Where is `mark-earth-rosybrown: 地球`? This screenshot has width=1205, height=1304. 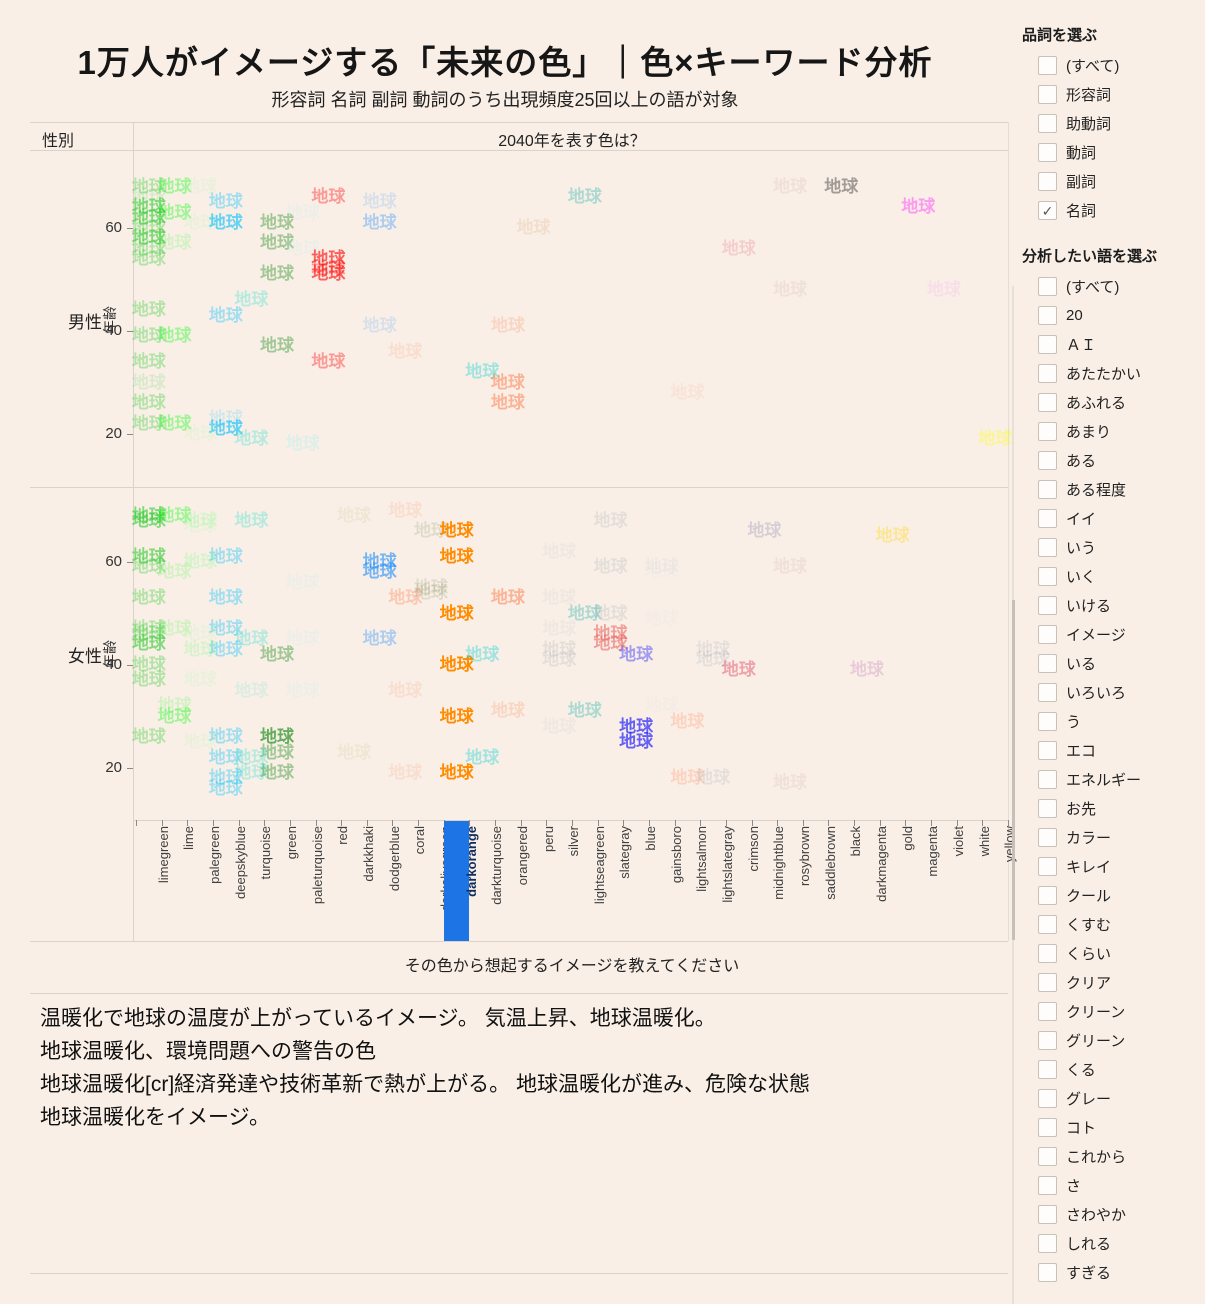
mark-earth-rosybrown: 地球 is located at coordinates (790, 289).